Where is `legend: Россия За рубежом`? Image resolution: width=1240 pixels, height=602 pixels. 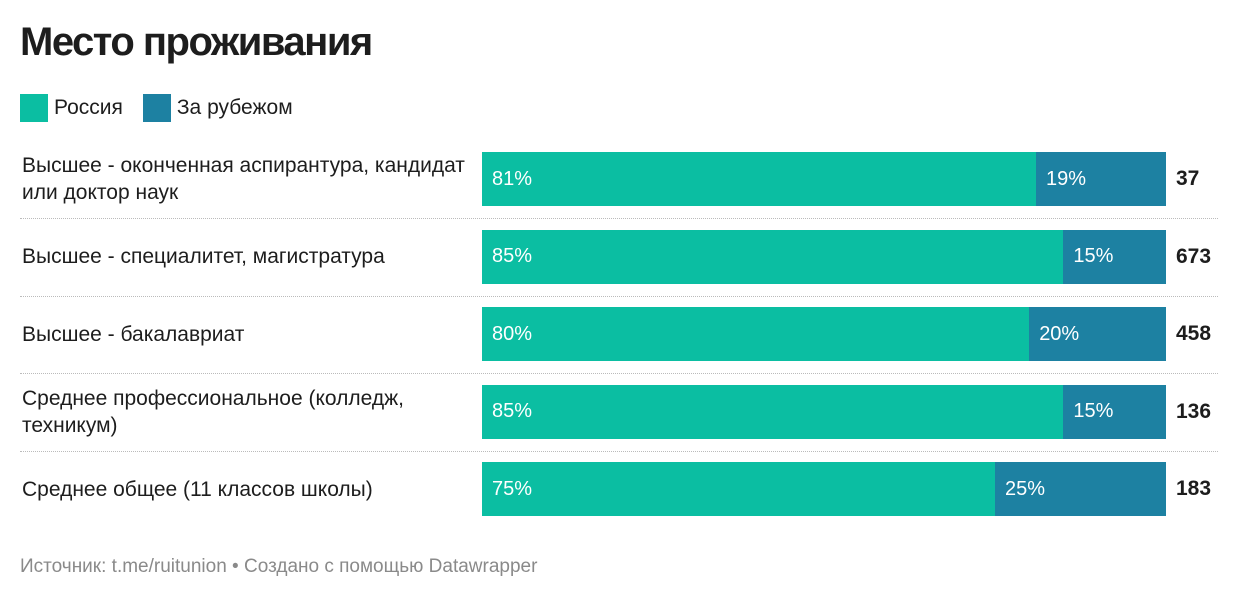
legend: Россия За рубежом is located at coordinates (156, 108).